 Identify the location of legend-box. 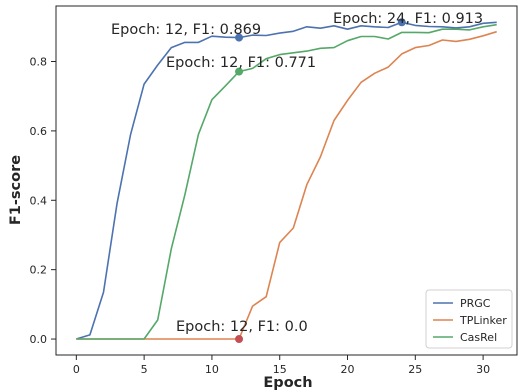
(469, 319).